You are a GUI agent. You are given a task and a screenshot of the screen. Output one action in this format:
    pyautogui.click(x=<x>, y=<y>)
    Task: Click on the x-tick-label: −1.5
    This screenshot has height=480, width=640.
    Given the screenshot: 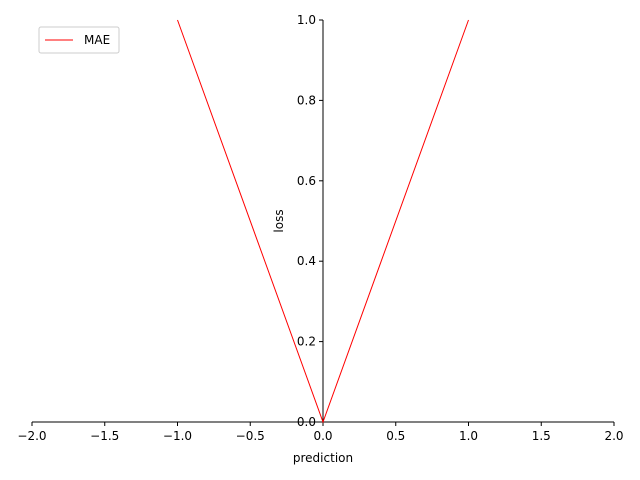 What is the action you would take?
    pyautogui.click(x=104, y=436)
    